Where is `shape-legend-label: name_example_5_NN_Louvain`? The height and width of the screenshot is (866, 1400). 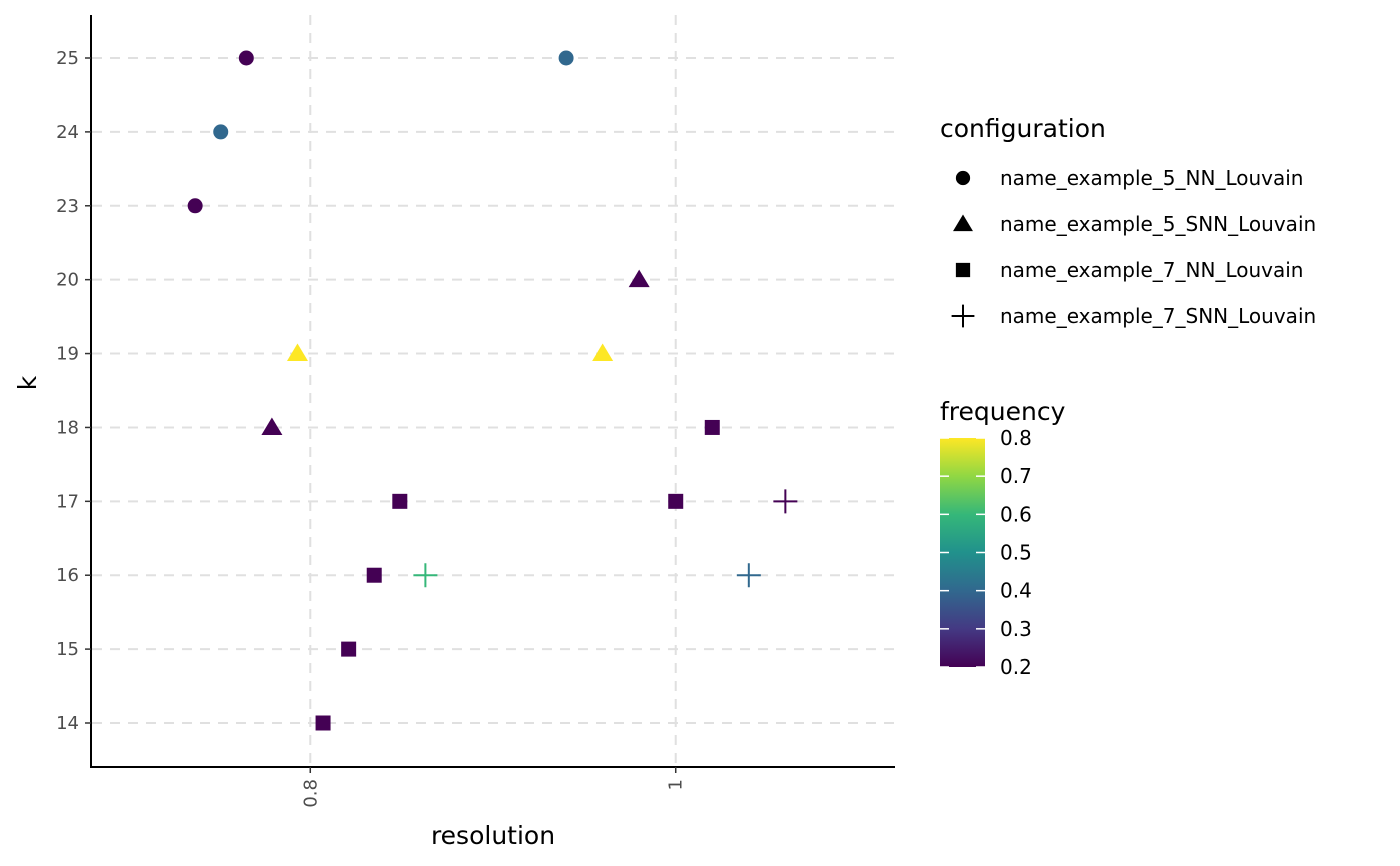 shape-legend-label: name_example_5_NN_Louvain is located at coordinates (1151, 178).